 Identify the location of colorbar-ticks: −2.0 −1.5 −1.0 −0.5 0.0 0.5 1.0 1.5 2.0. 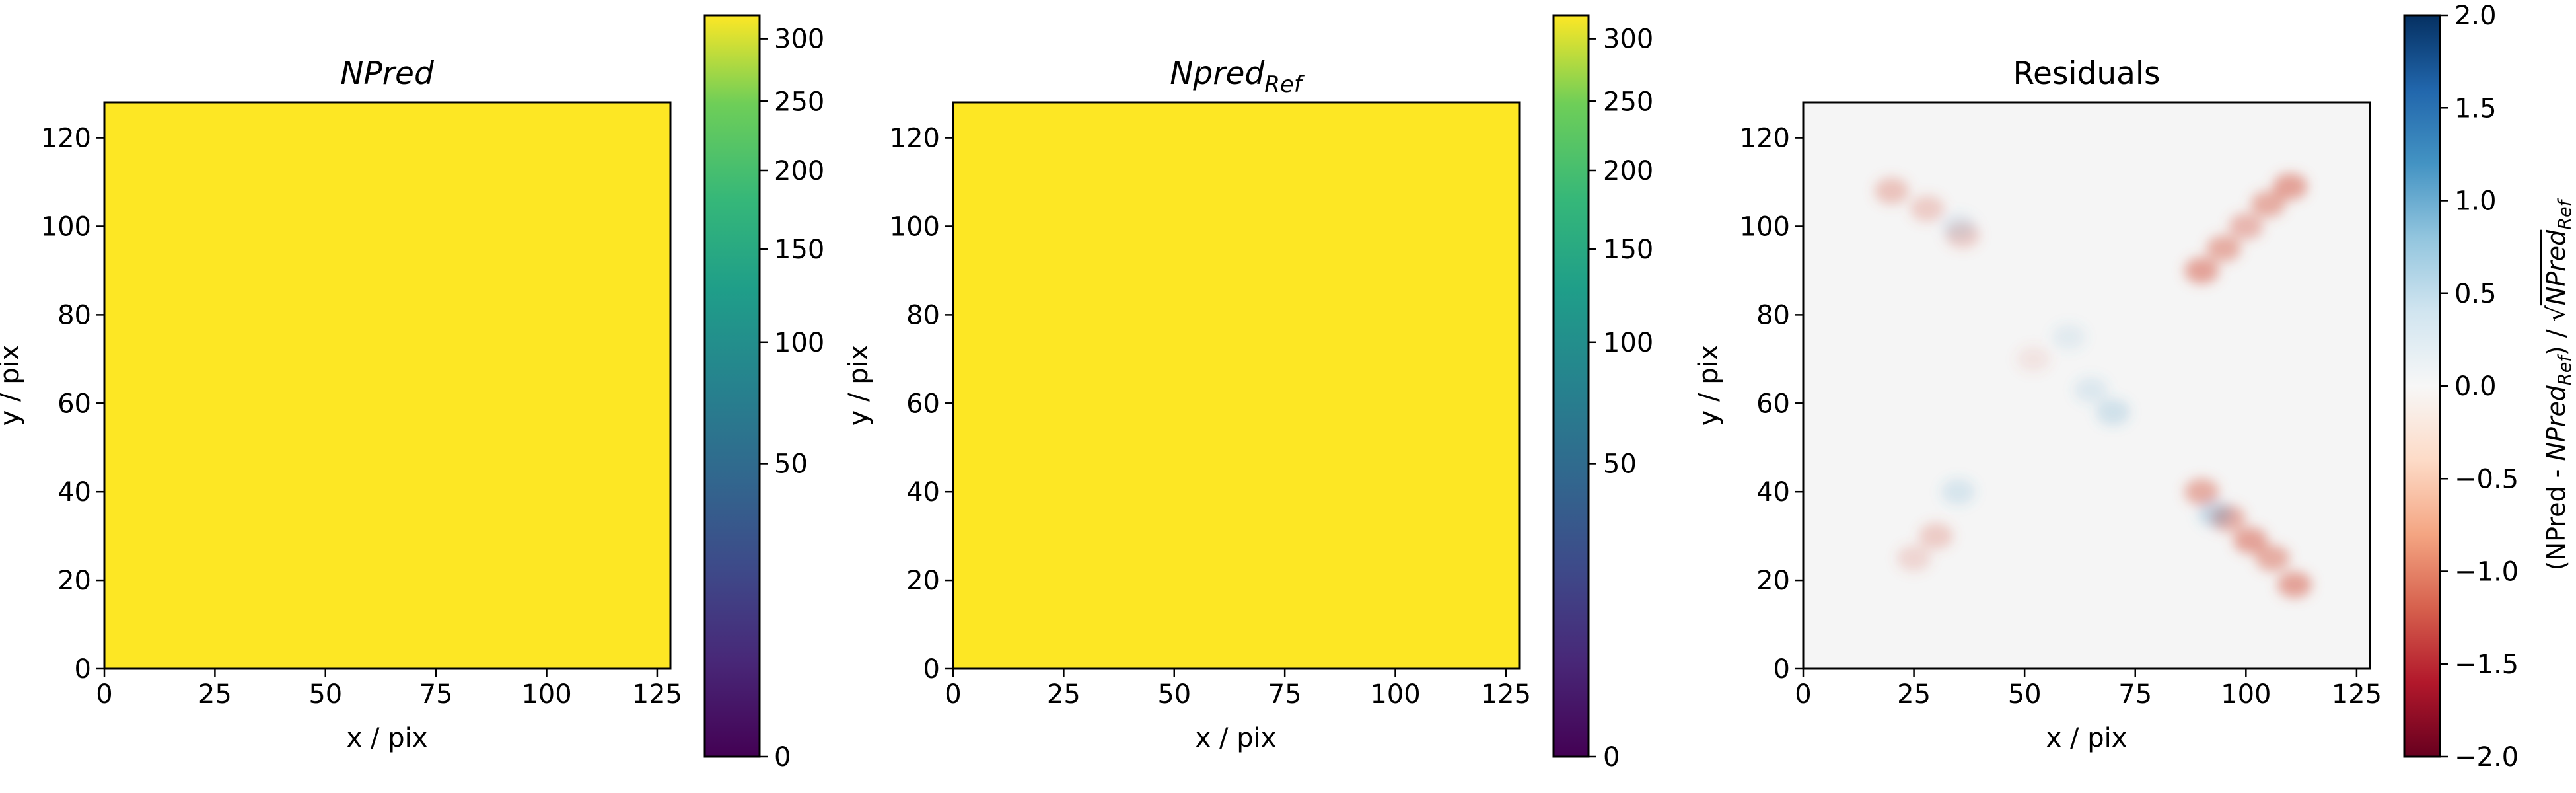
(2480, 387).